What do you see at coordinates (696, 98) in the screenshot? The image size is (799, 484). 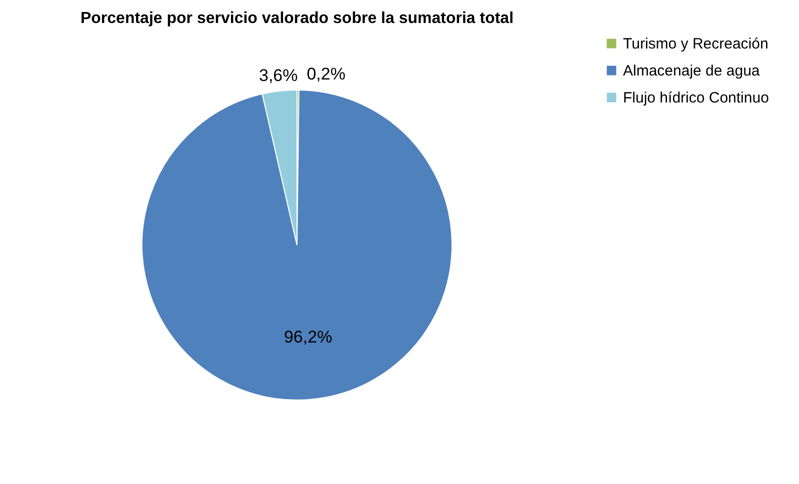 I see `legend-label: Flujo hídrico Continuo` at bounding box center [696, 98].